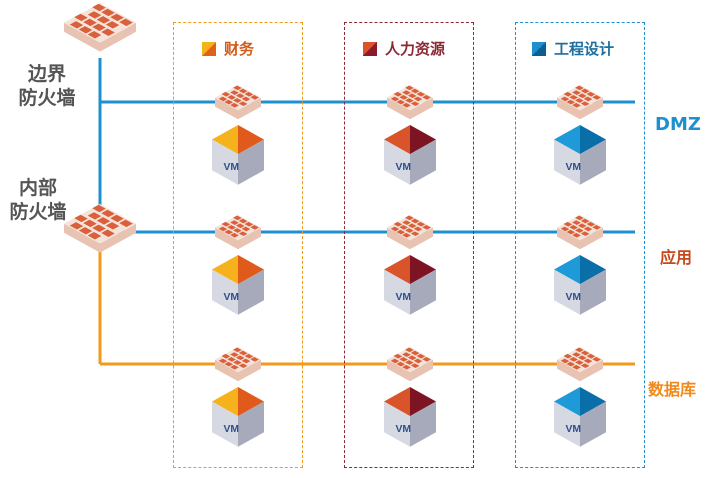  I want to click on firewall-icon-hr-dmz, so click(410, 102).